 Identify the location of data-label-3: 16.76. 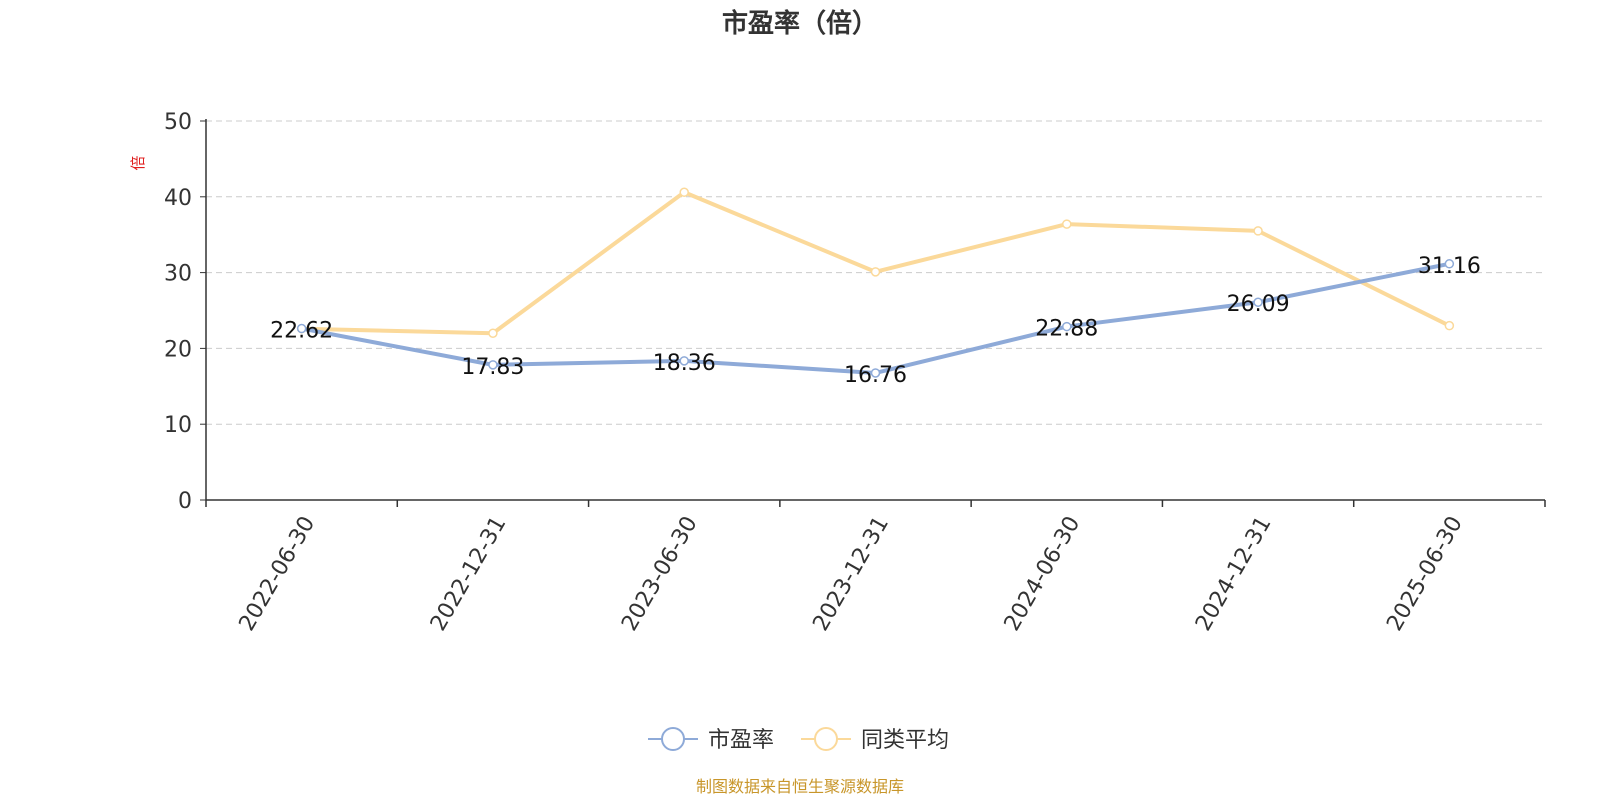
(875, 375).